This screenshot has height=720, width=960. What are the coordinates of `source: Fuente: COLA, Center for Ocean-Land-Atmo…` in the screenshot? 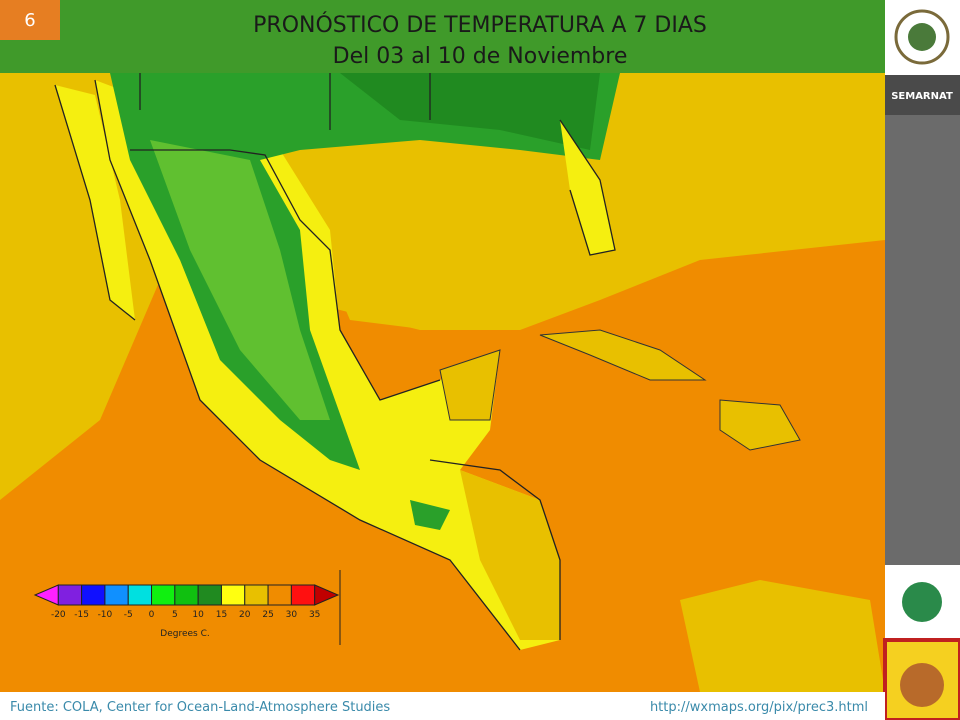 It's located at (200, 707).